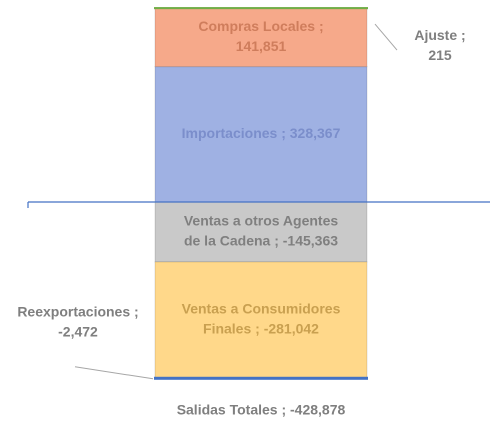 The image size is (492, 422). I want to click on segment-label: Importaciones ; 328,367, so click(261, 133).